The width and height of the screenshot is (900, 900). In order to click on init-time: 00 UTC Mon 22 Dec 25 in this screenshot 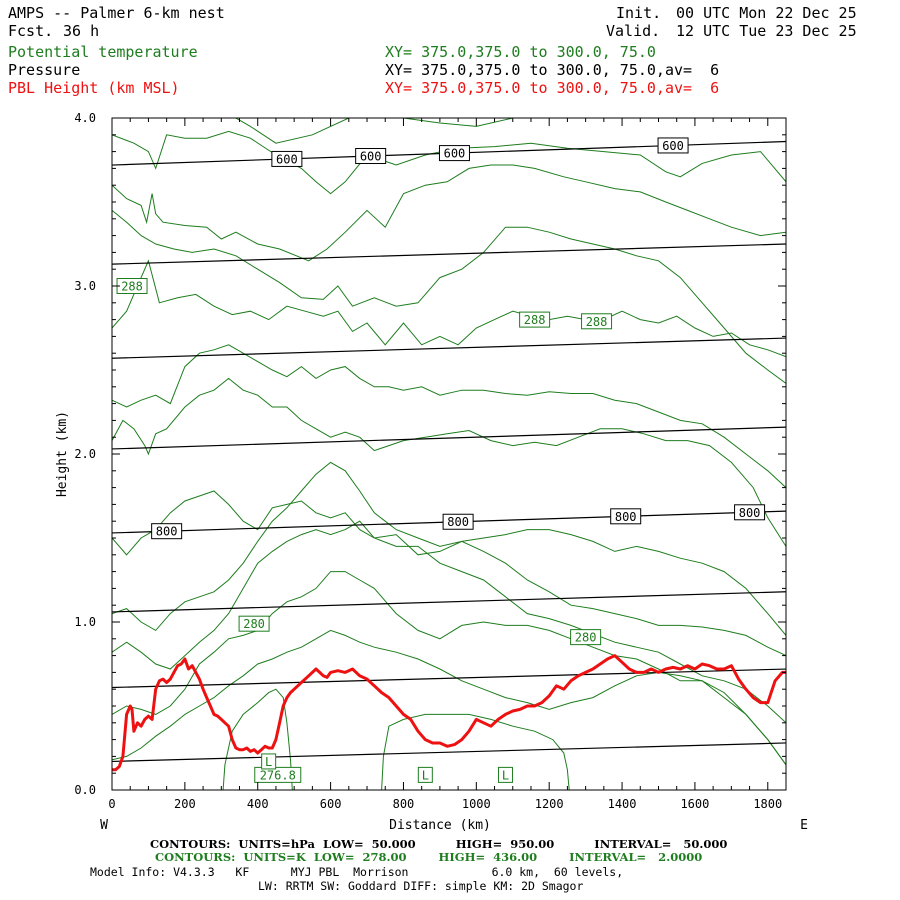, I will do `click(766, 13)`.